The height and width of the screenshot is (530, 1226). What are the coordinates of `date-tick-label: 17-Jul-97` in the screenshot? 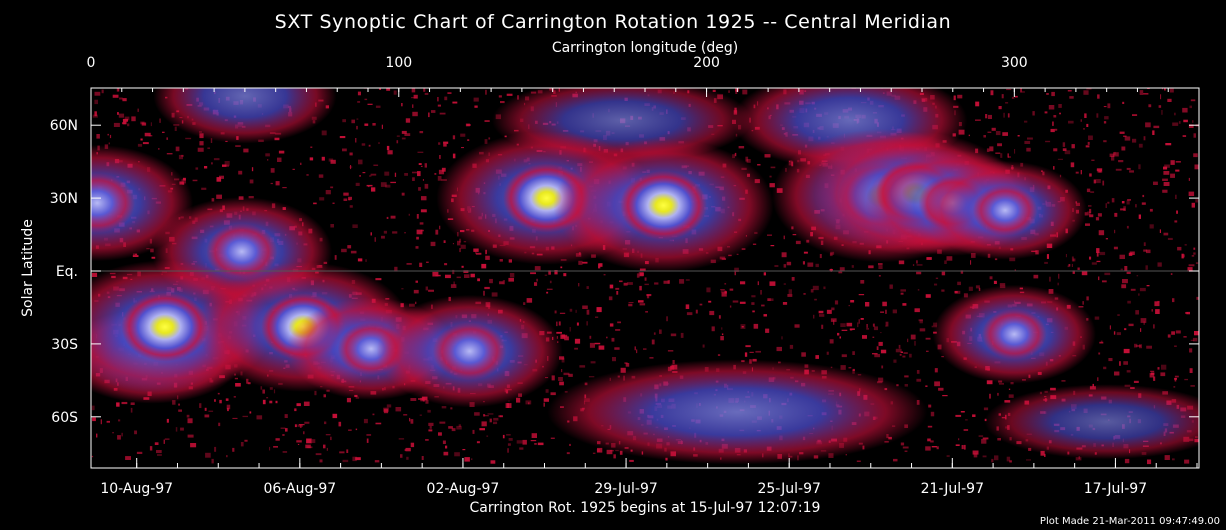 It's located at (1115, 489).